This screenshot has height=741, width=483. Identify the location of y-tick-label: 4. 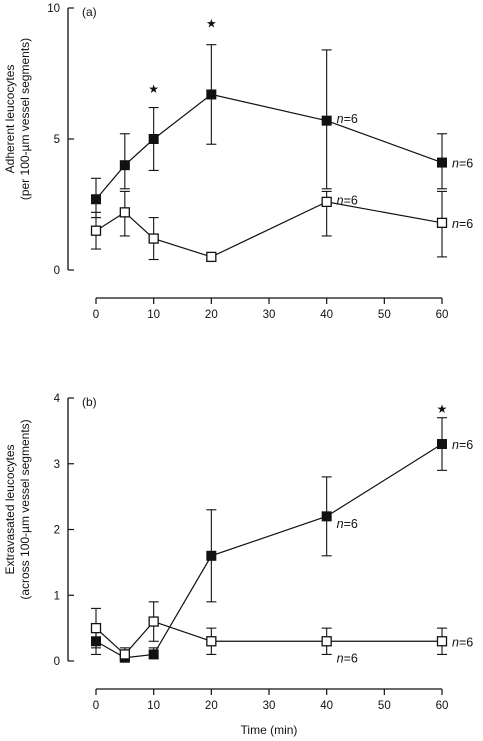
(57, 399).